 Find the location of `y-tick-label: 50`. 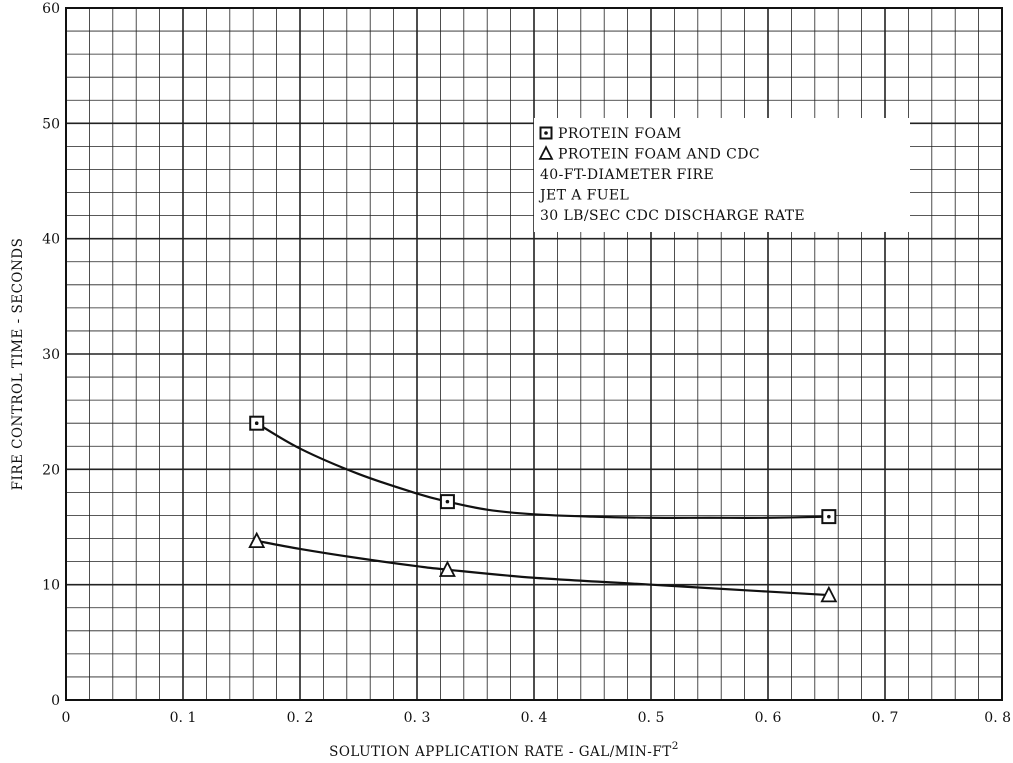

y-tick-label: 50 is located at coordinates (51, 124).